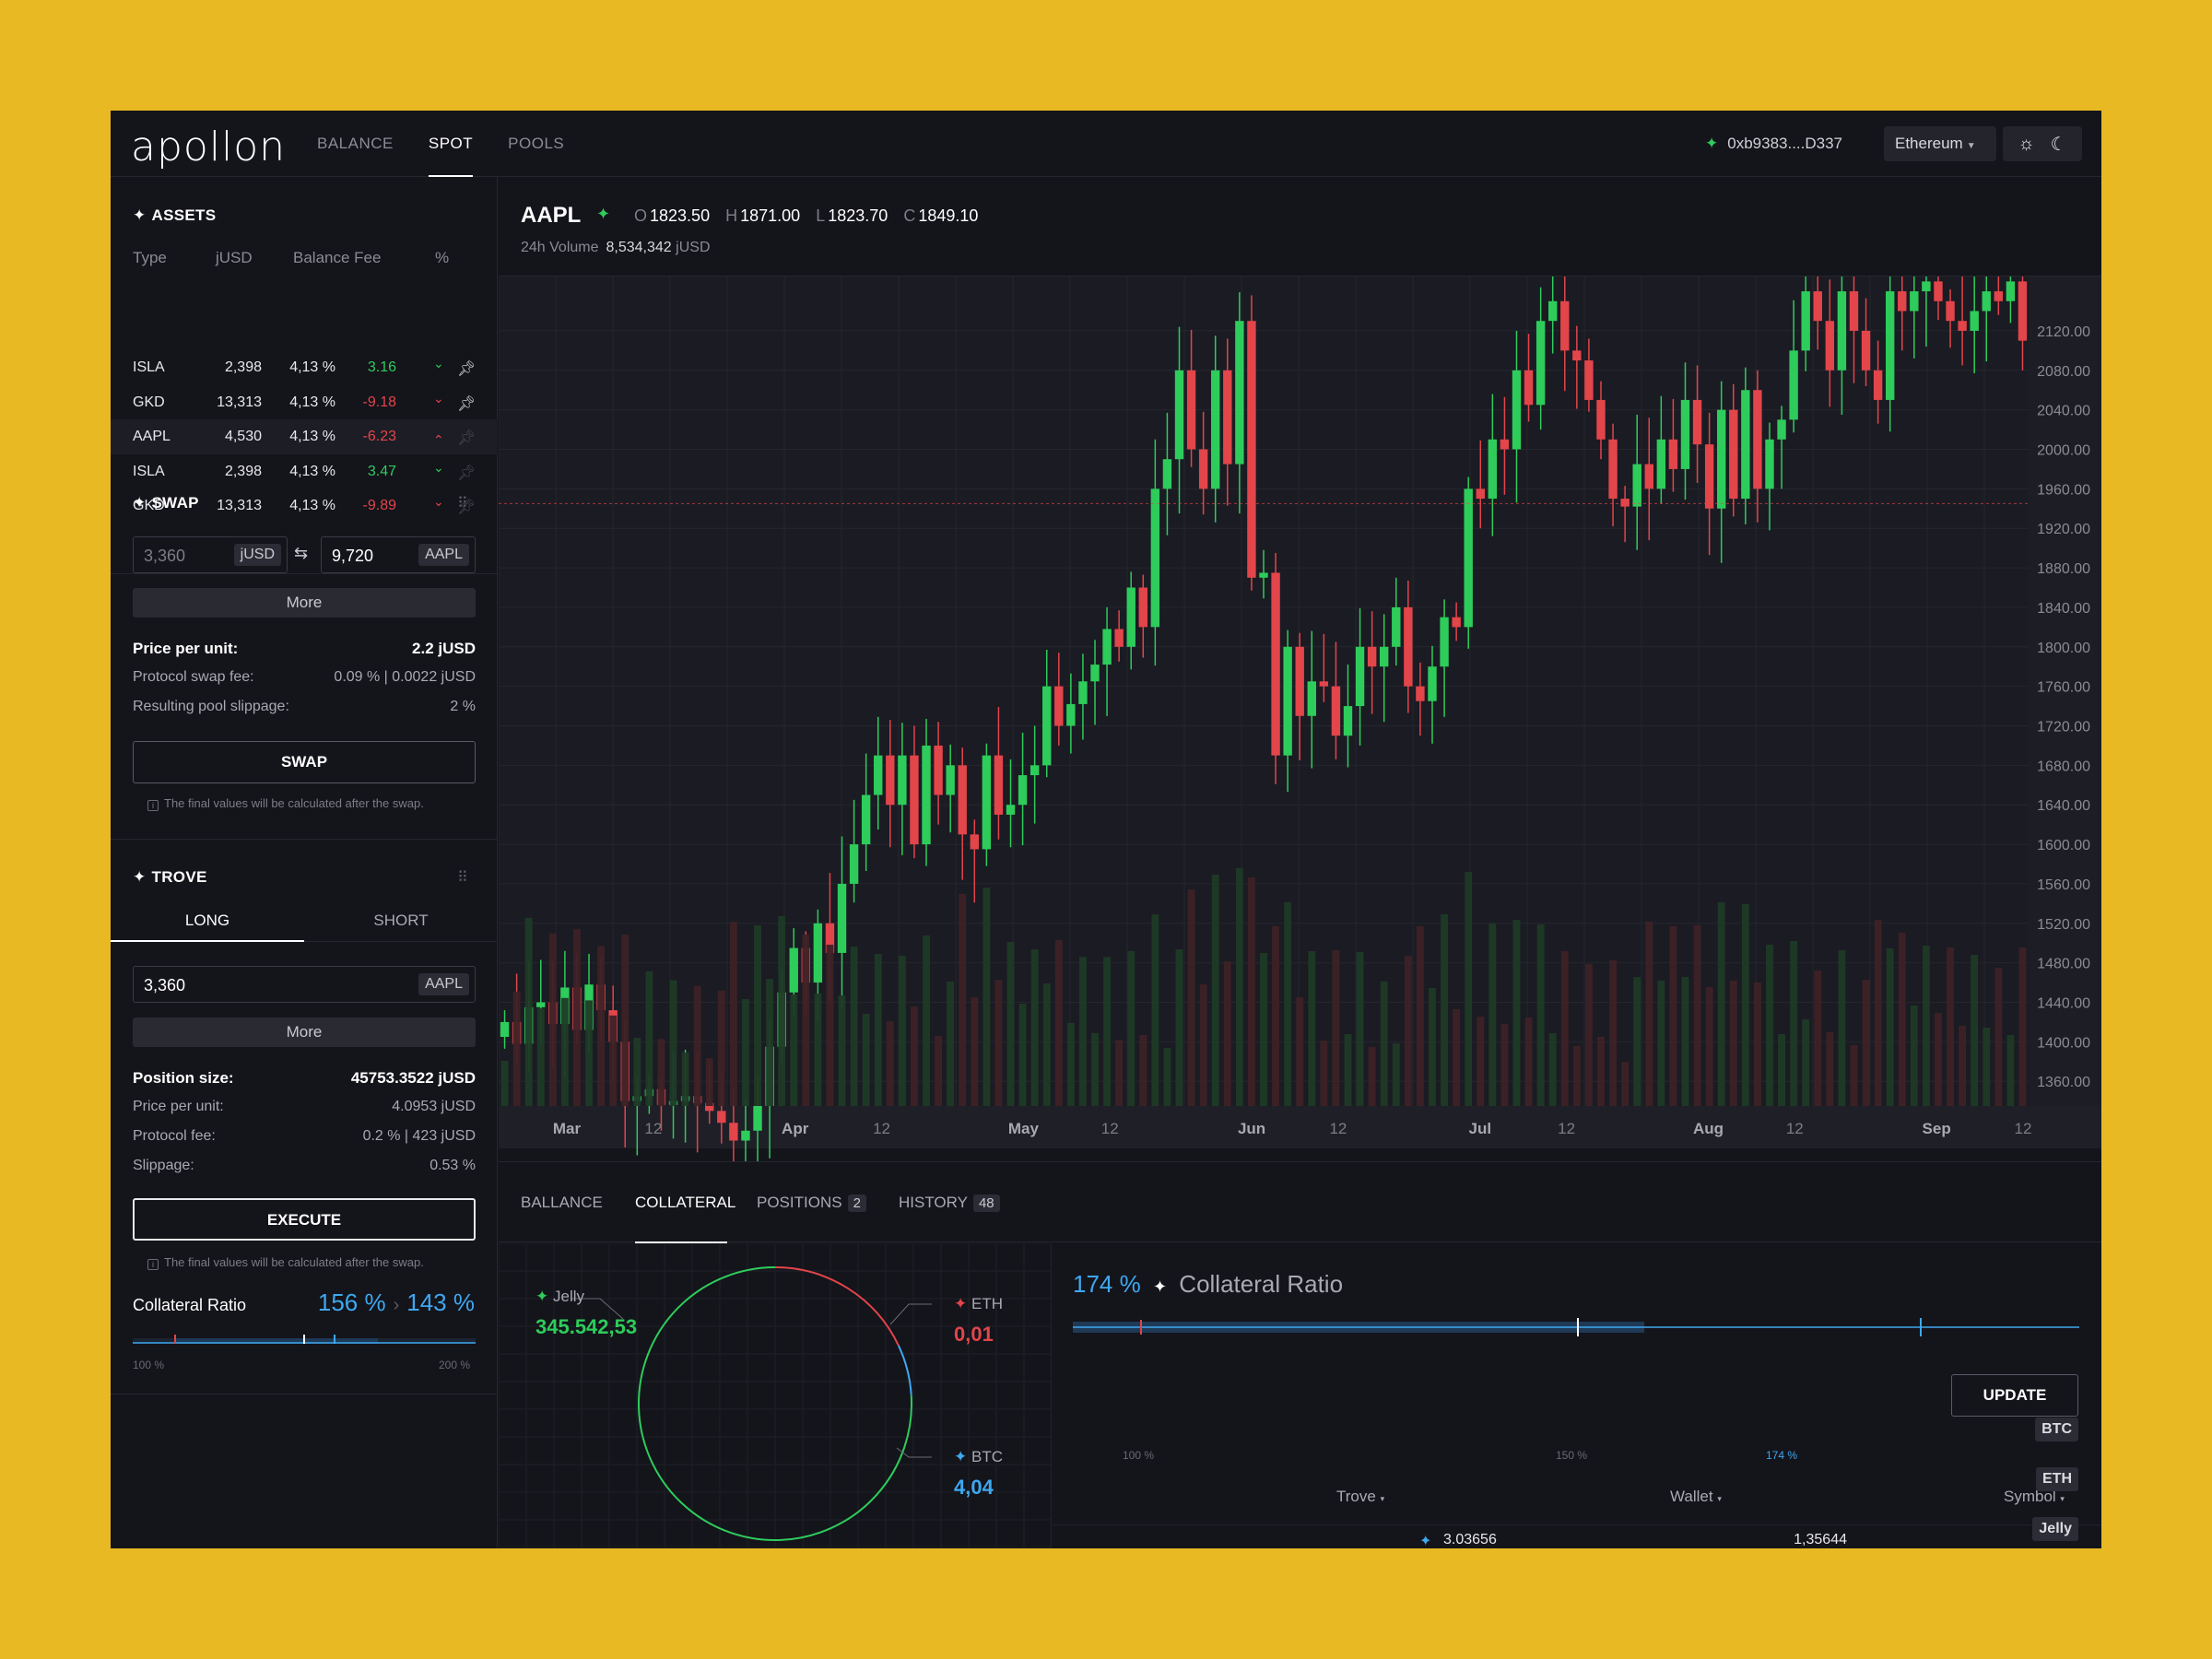 This screenshot has width=2212, height=1659. What do you see at coordinates (2042, 143) in the screenshot?
I see `theme-toggle: ☼ ☾` at bounding box center [2042, 143].